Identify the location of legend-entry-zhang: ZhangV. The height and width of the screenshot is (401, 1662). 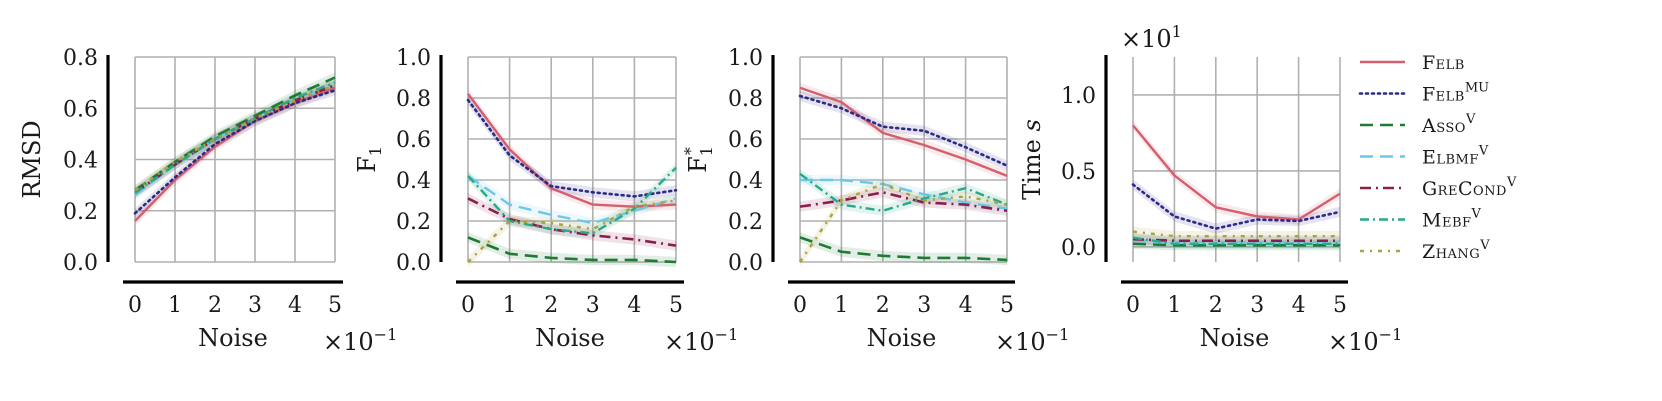
(1425, 250).